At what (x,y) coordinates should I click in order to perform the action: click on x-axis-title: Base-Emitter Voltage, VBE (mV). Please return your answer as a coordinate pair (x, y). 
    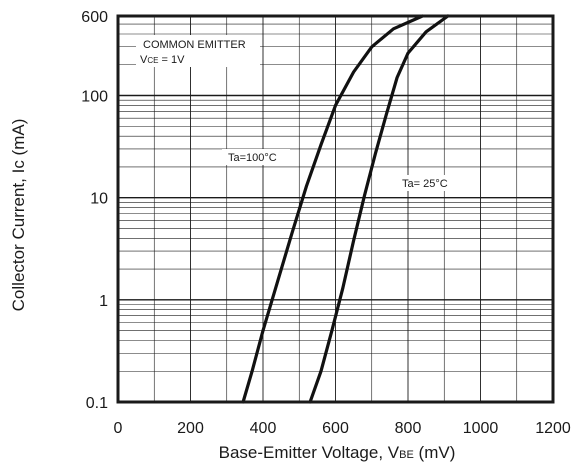
    Looking at the image, I should click on (337, 452).